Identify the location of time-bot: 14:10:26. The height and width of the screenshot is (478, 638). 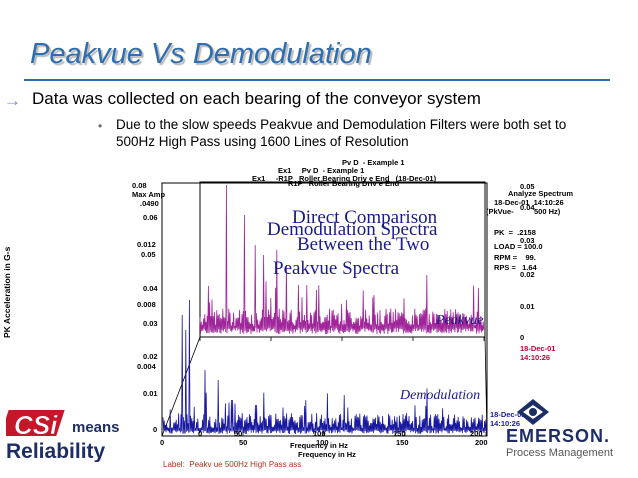
(505, 423).